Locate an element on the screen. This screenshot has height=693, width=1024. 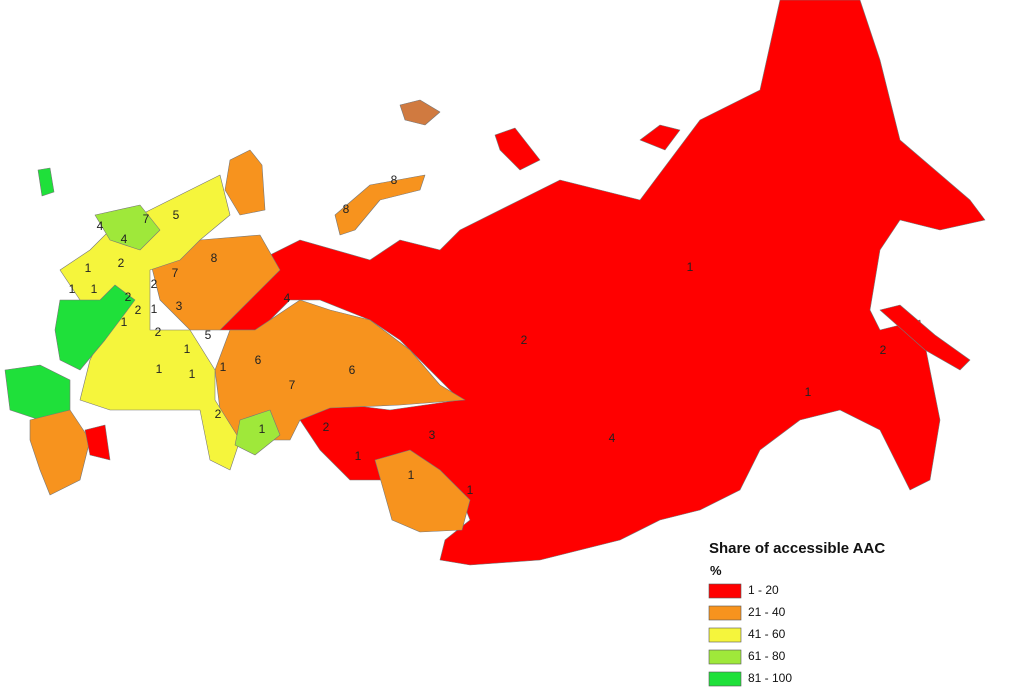
legend-label: 41 - 60 is located at coordinates (767, 634).